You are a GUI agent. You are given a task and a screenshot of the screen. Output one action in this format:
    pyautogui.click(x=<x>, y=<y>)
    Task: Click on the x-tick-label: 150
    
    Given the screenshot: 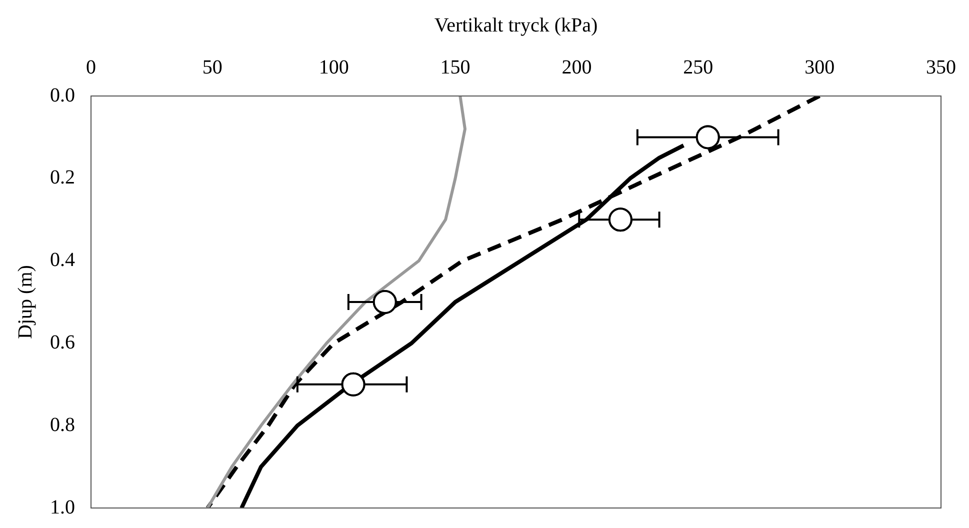 What is the action you would take?
    pyautogui.click(x=455, y=67)
    